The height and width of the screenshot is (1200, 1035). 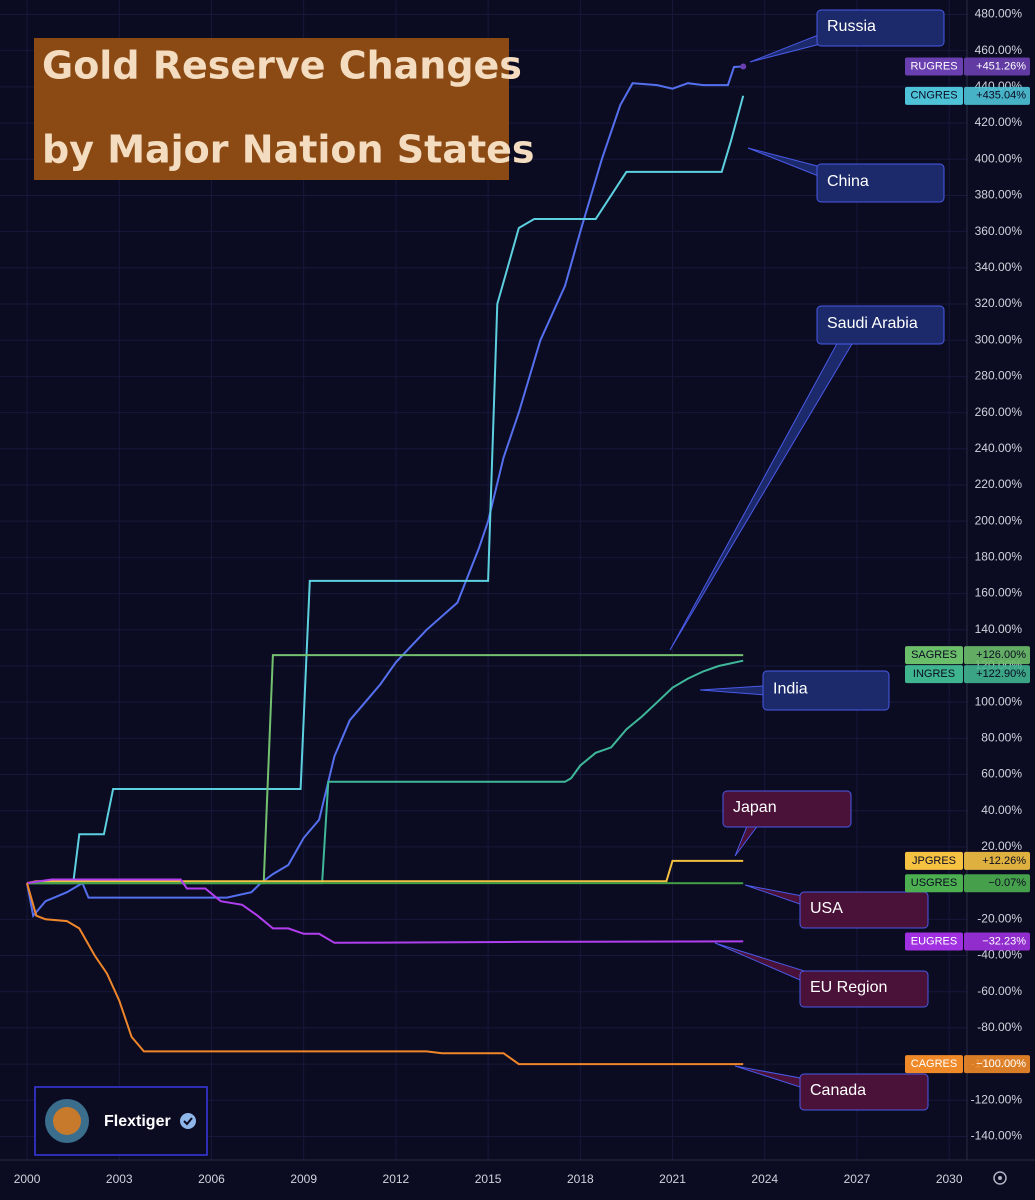 What do you see at coordinates (999, 593) in the screenshot?
I see `y-tick-label: 160.00%` at bounding box center [999, 593].